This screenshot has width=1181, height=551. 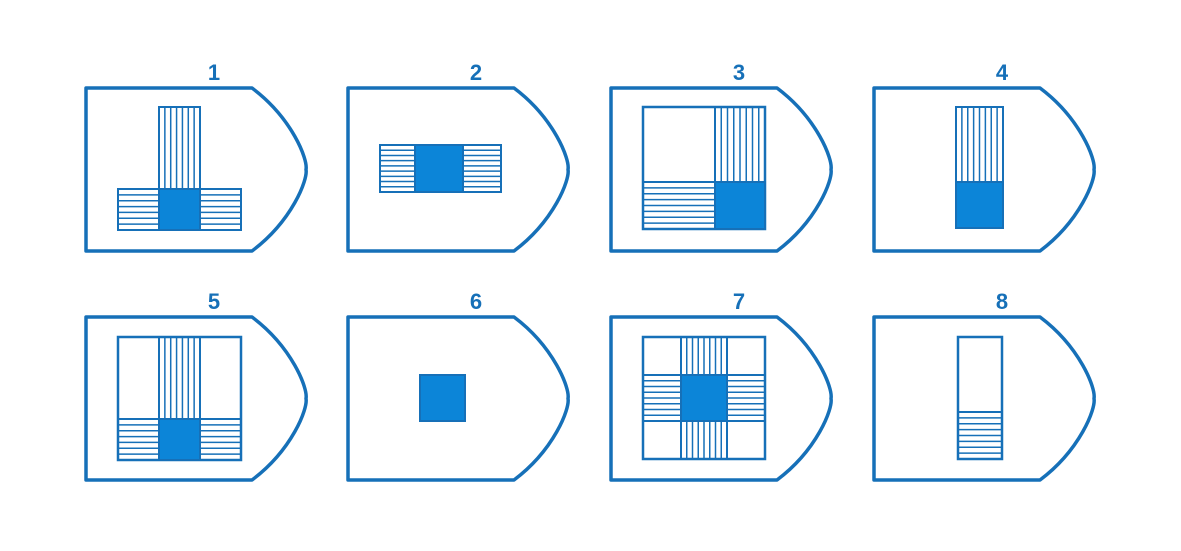 What do you see at coordinates (739, 301) in the screenshot?
I see `panel-number: 7` at bounding box center [739, 301].